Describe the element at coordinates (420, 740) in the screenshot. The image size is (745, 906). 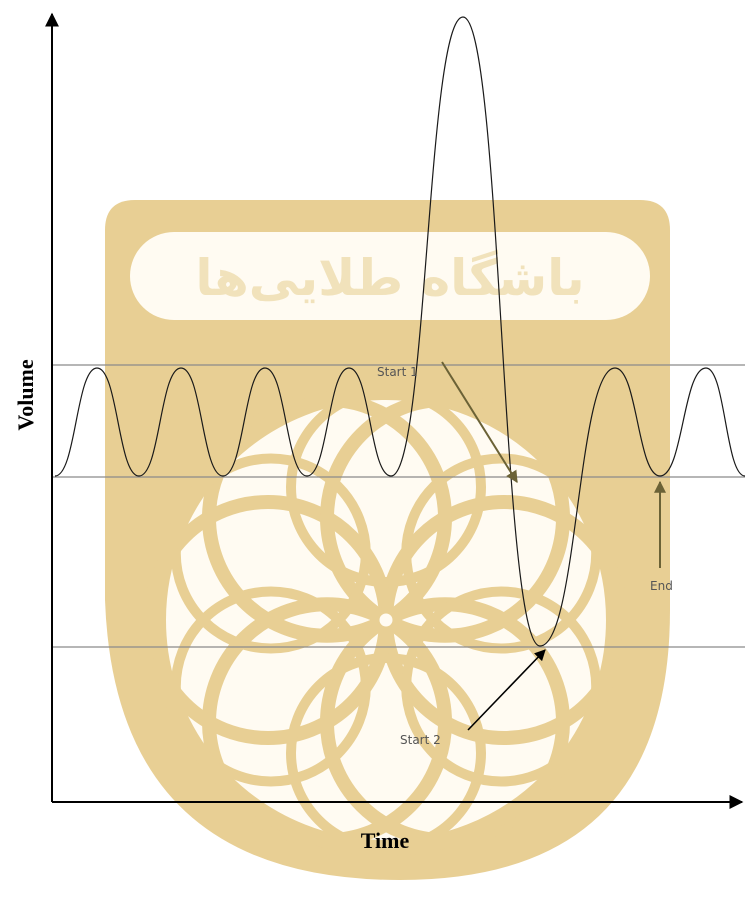
I see `start2-label: Start 2` at that location.